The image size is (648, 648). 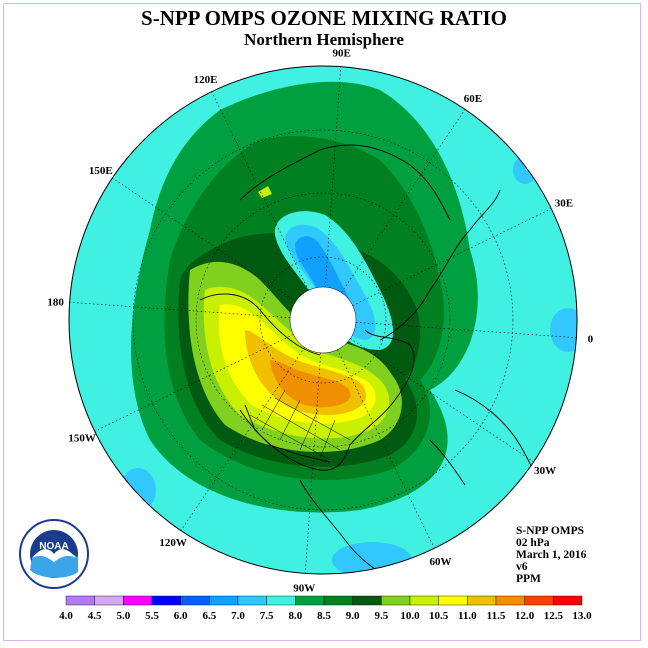 I want to click on colorbar-tick-18: 13.0, so click(x=582, y=616).